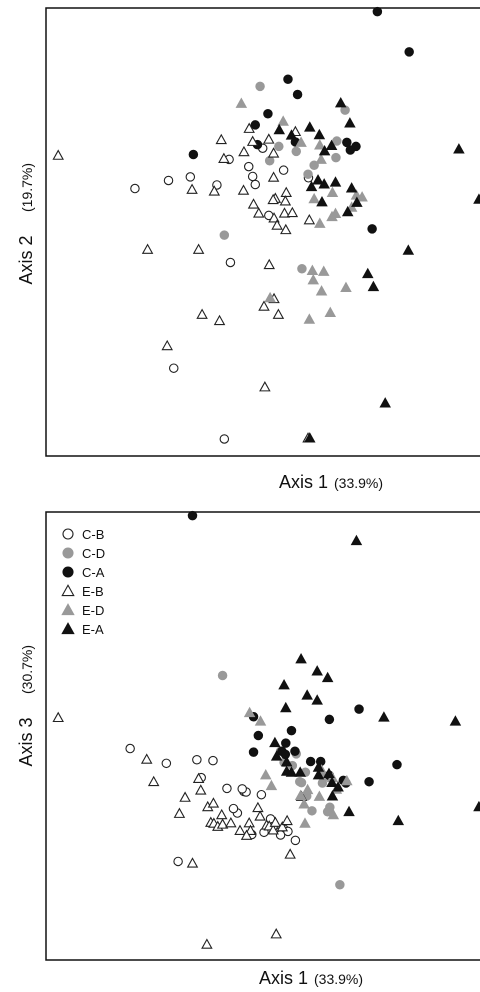  I want to click on series-e-a, so click(374, 680).